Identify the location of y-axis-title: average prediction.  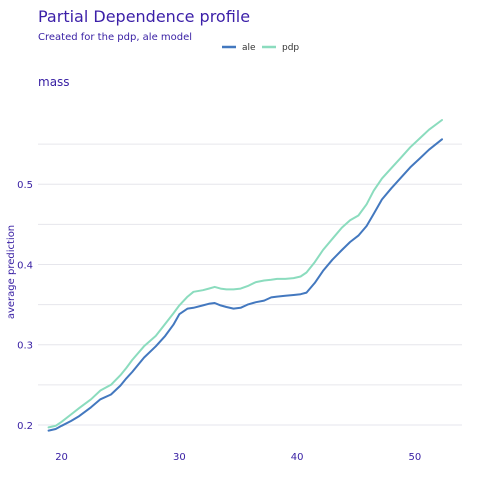
(11, 272).